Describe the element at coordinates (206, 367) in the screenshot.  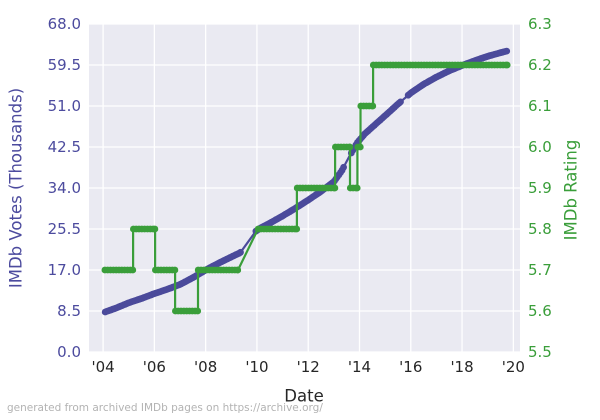
I see `x-tick-label: '08` at that location.